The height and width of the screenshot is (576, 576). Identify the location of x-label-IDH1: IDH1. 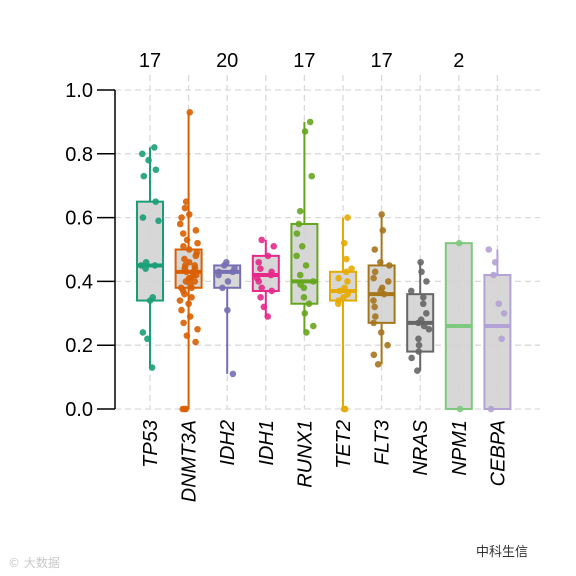
(267, 443).